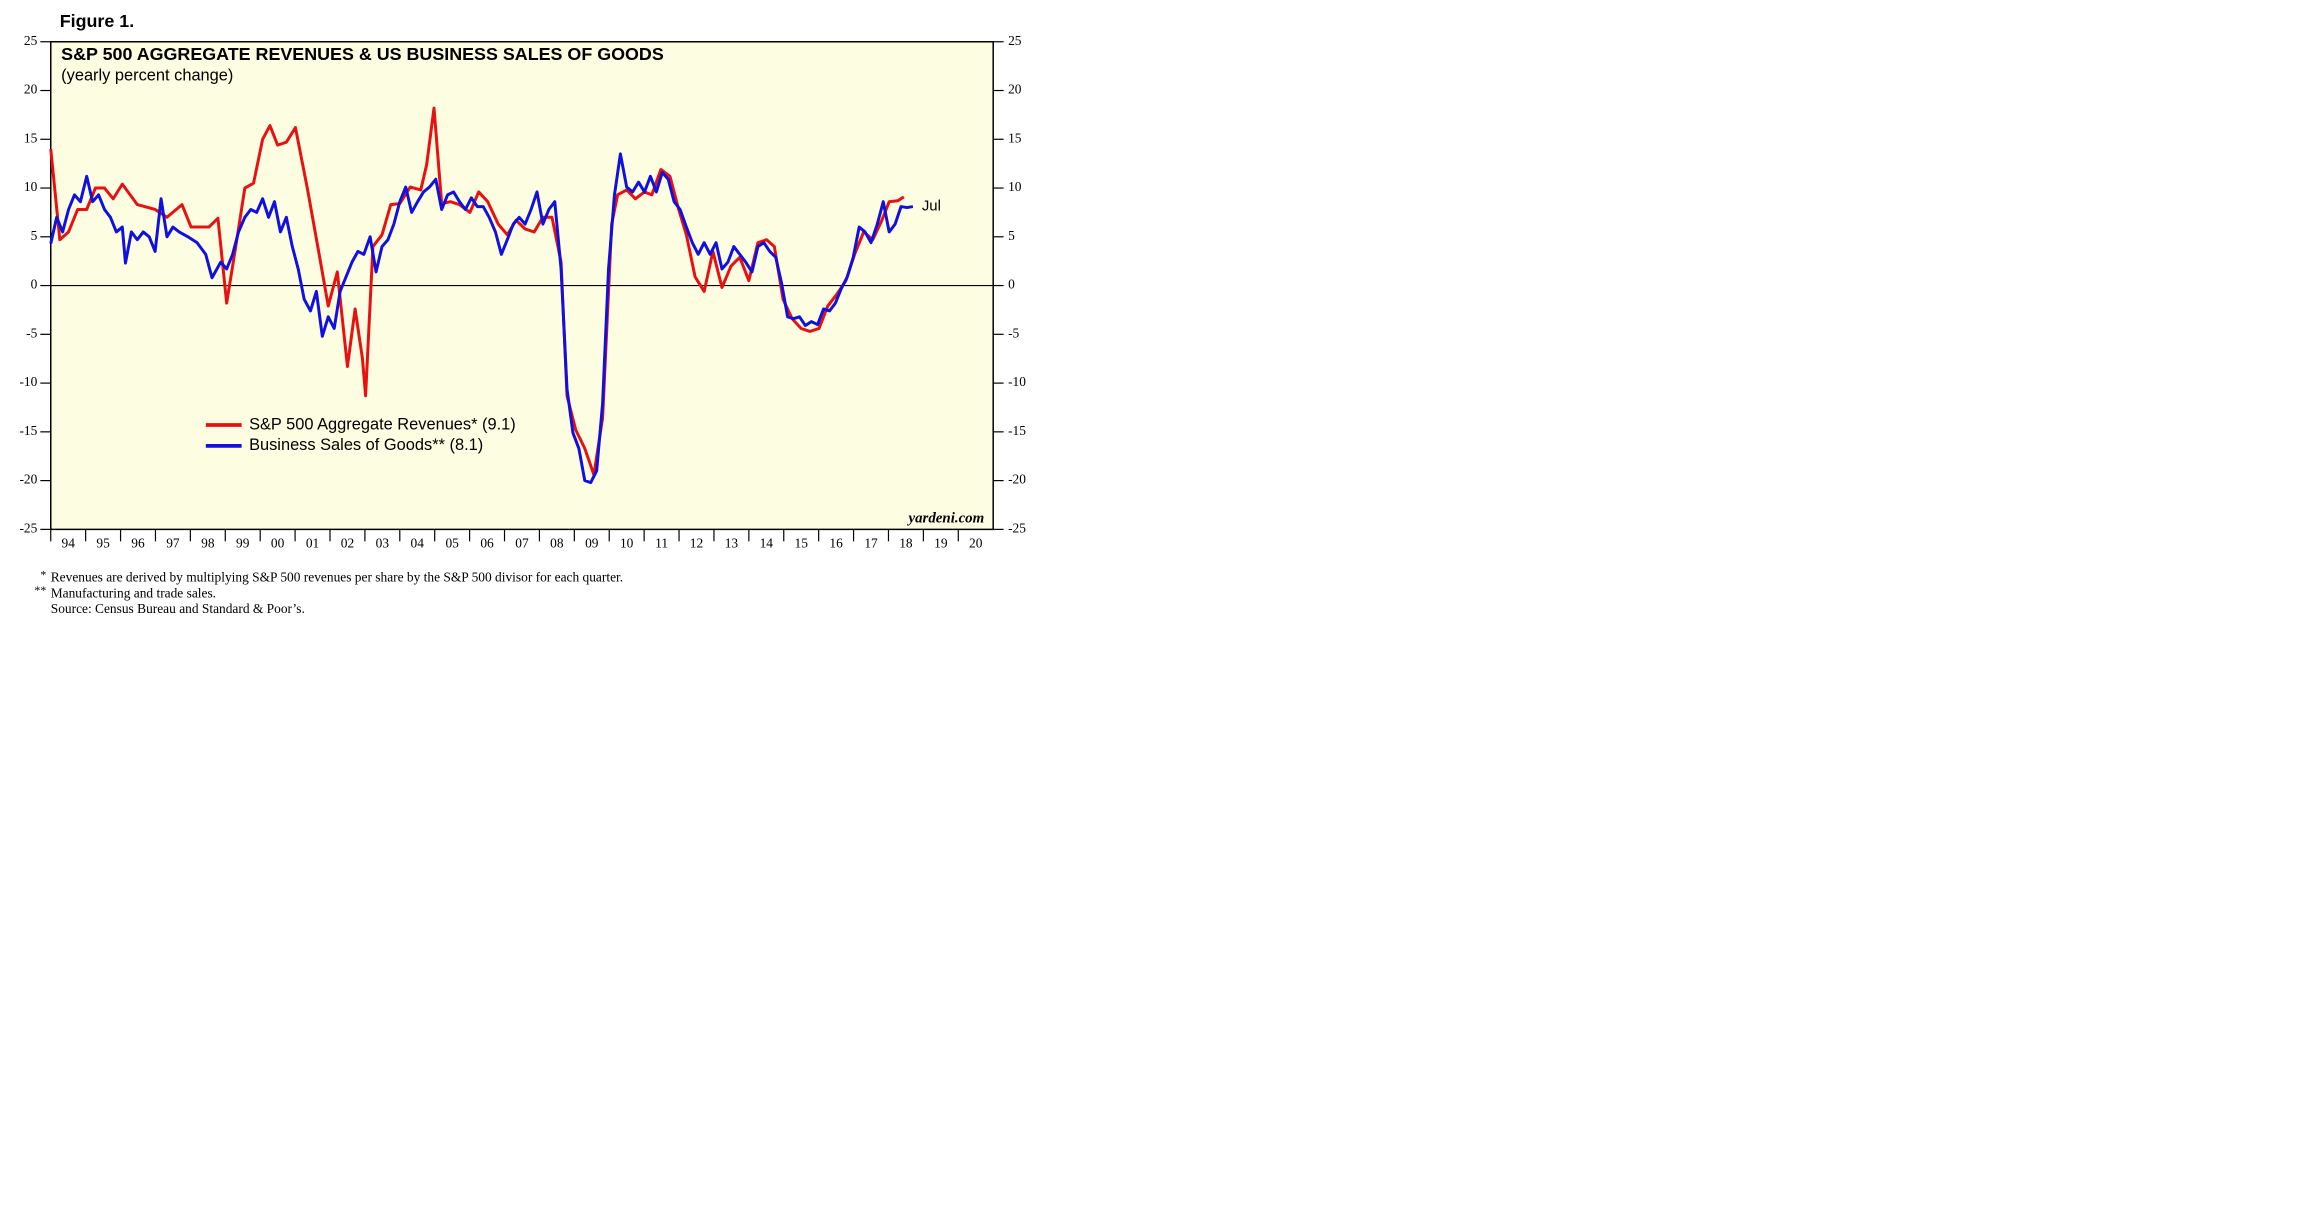 This screenshot has width=2304, height=1228. What do you see at coordinates (31, 137) in the screenshot?
I see `y-tick-label: 15` at bounding box center [31, 137].